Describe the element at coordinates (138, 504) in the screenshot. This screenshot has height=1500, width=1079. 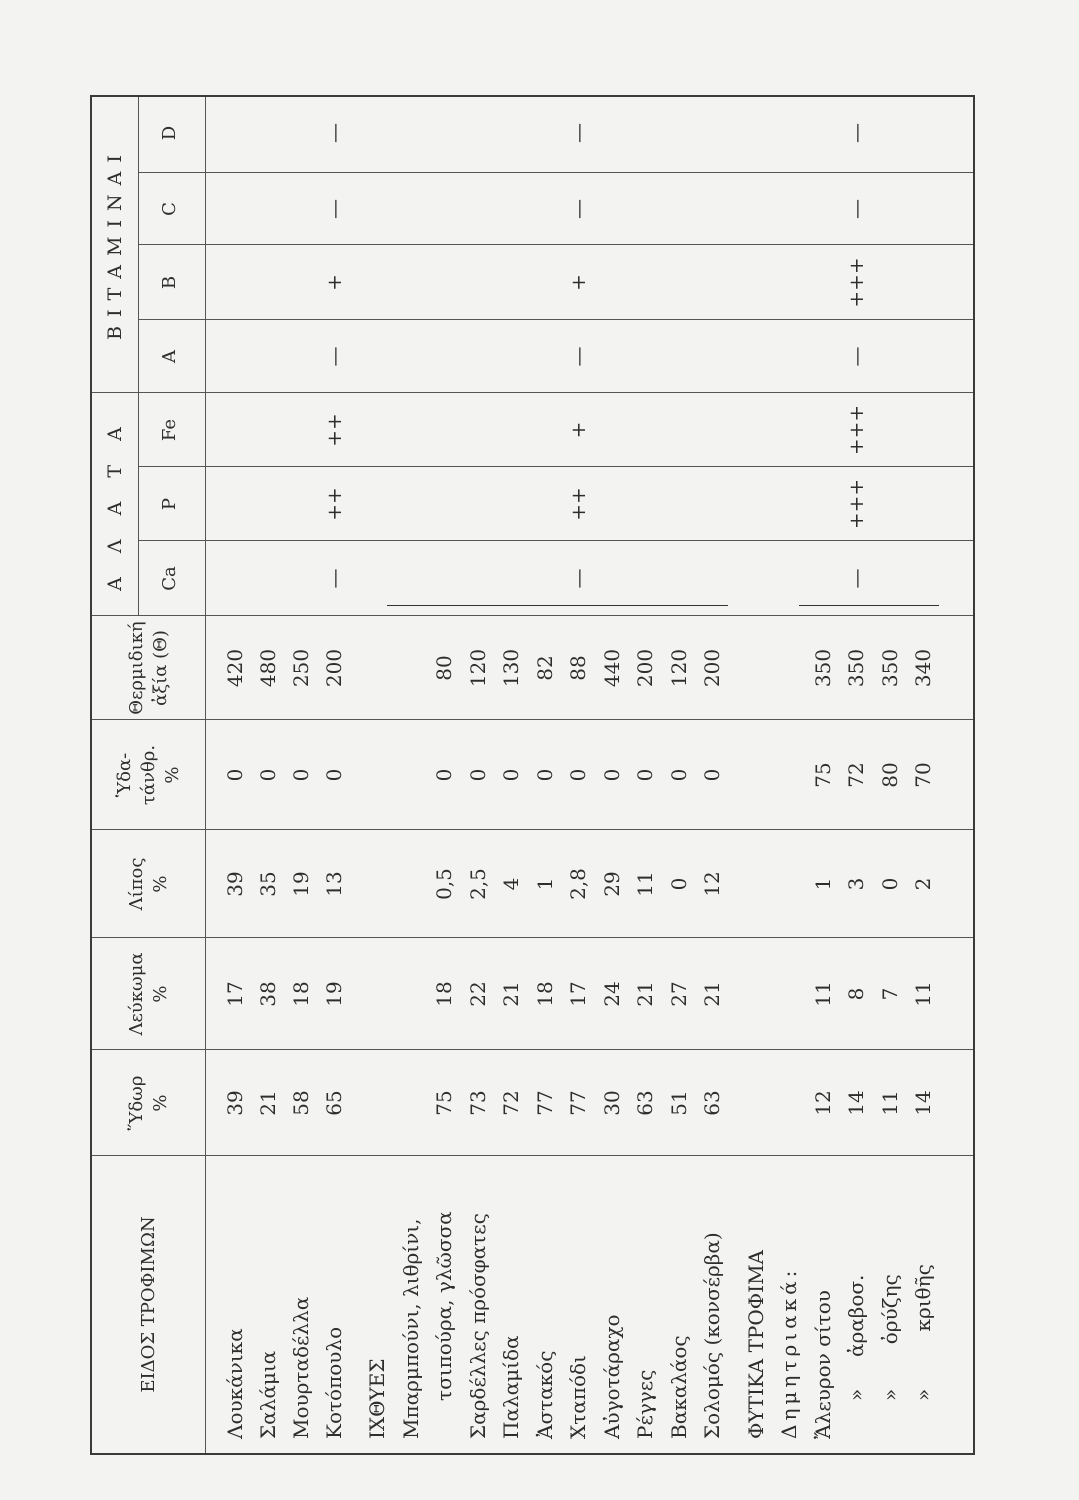
I see `salts-group-divider` at that location.